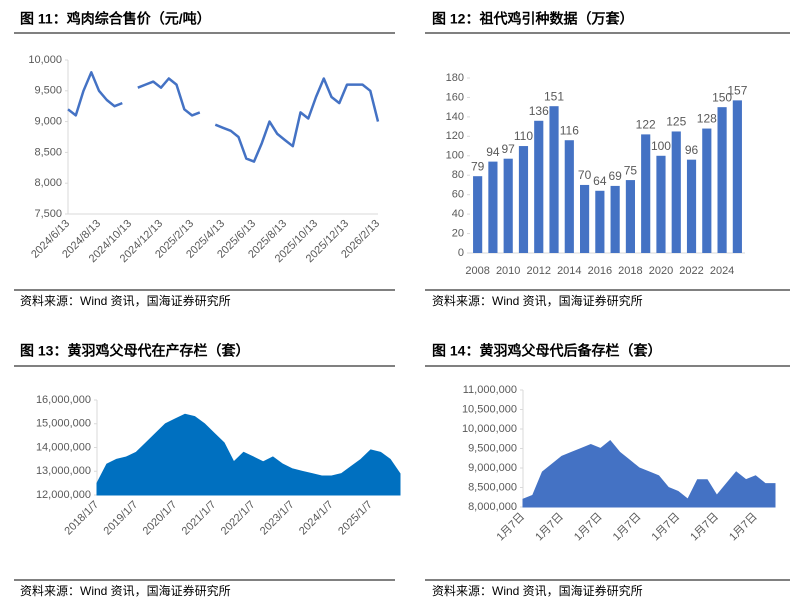 This screenshot has width=803, height=605. I want to click on y-tick-label: 12,000,000, so click(63, 495).